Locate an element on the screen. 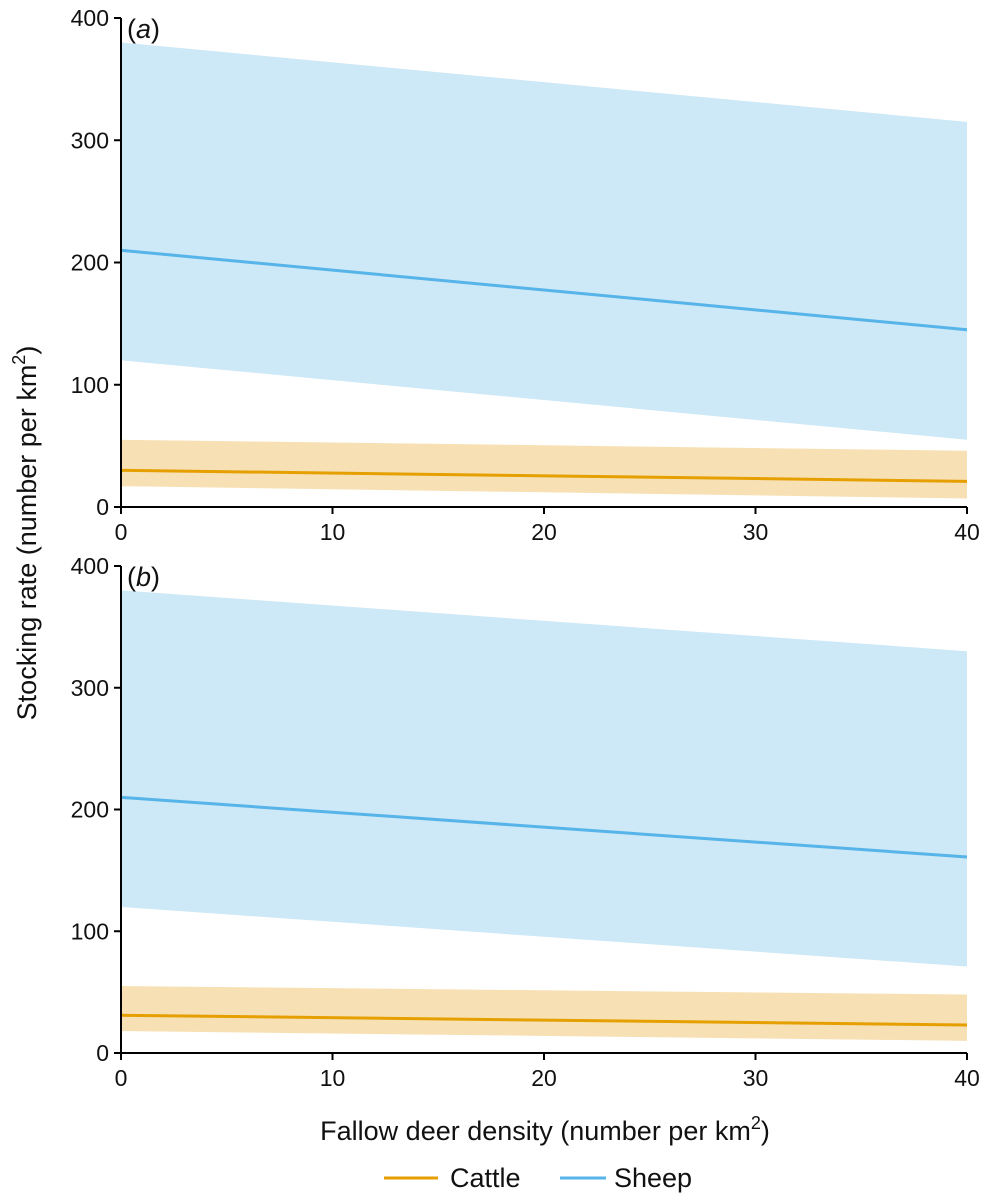  panel-b-cattle-line is located at coordinates (544, 1020).